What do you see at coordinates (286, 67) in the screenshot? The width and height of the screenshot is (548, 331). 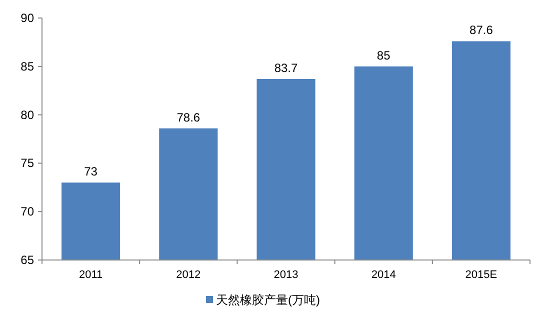 I see `data-label: 83.7` at bounding box center [286, 67].